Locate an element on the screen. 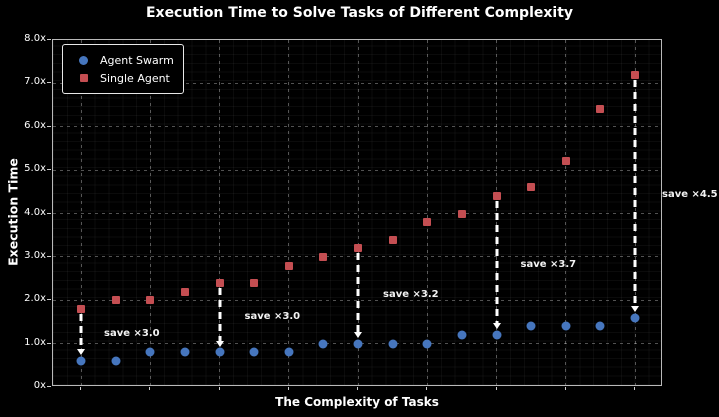 This screenshot has height=417, width=719. y-tick-label: 3.0x is located at coordinates (35, 255).